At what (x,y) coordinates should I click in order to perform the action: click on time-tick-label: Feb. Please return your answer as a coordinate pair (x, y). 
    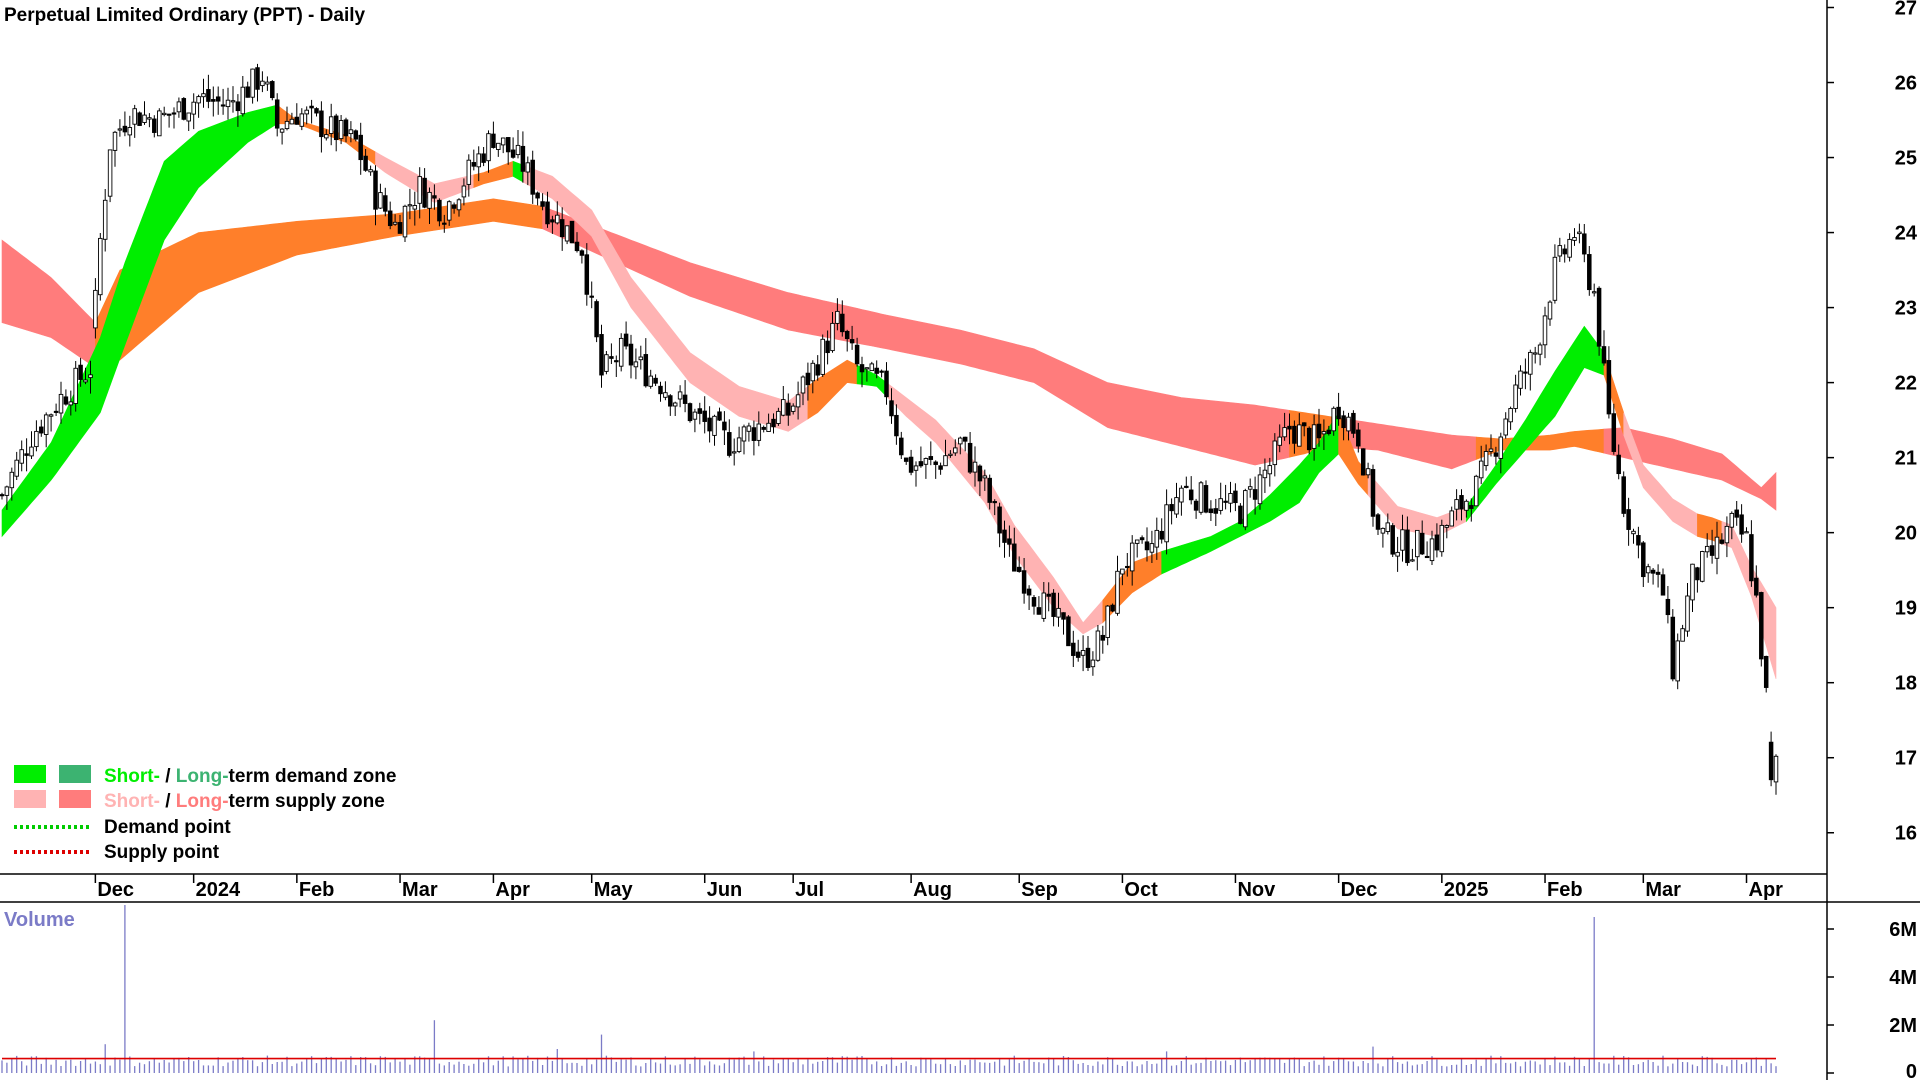
    Looking at the image, I should click on (317, 890).